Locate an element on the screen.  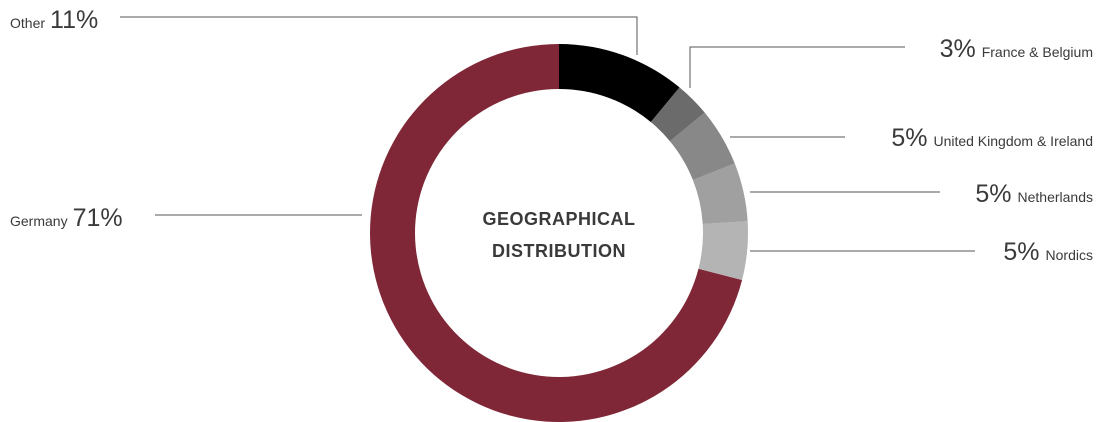
data-label: Germany 71% is located at coordinates (66, 218).